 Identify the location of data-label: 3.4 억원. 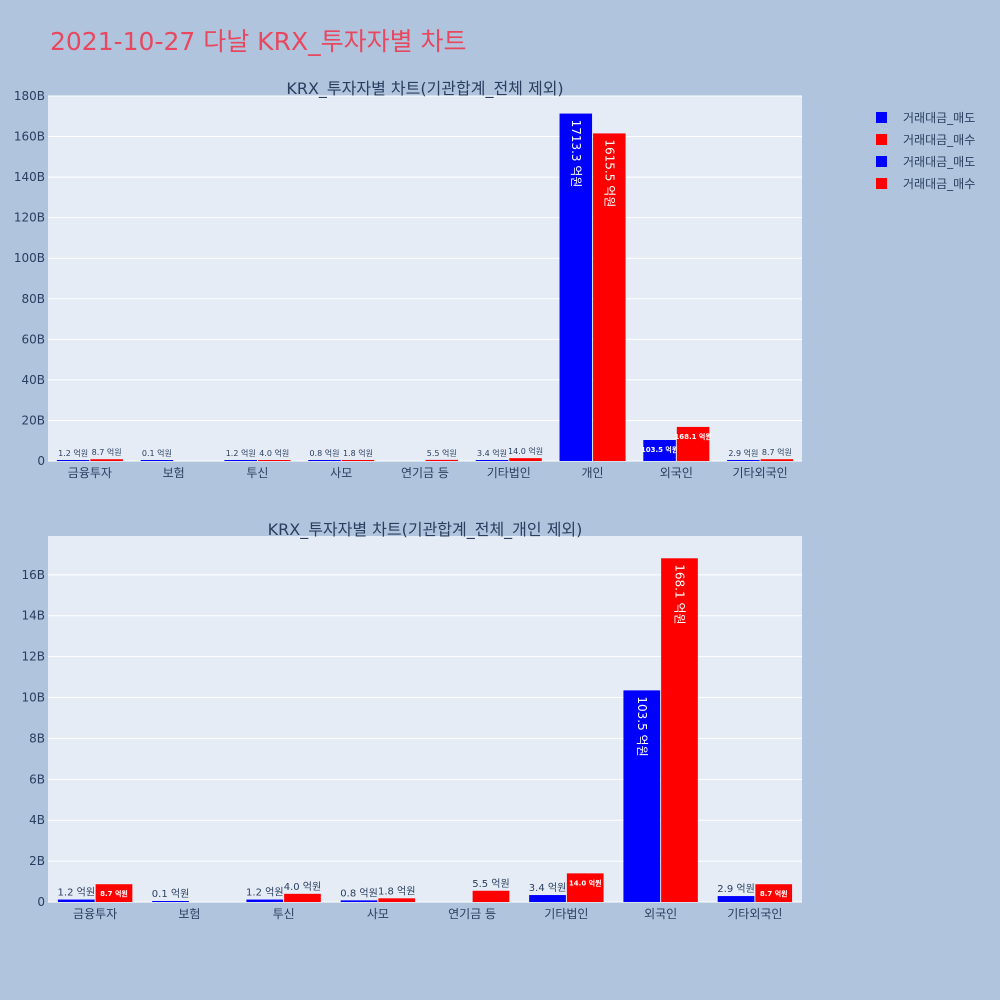
(547, 888).